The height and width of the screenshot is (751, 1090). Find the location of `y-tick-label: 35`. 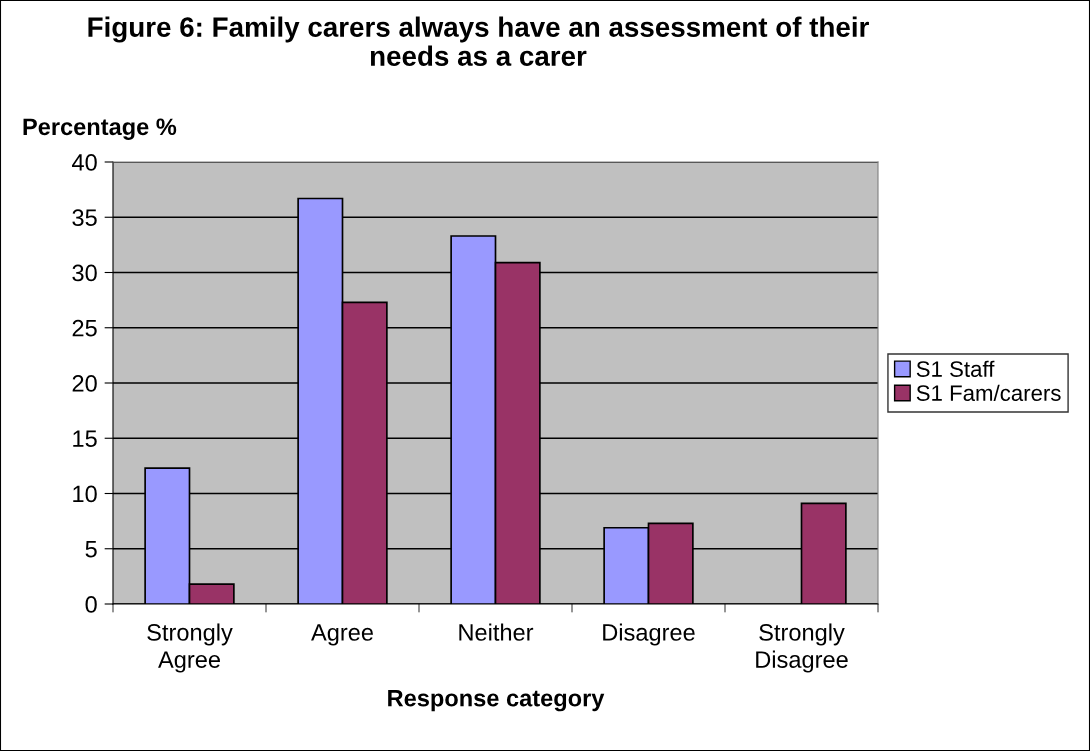

y-tick-label: 35 is located at coordinates (84, 218).